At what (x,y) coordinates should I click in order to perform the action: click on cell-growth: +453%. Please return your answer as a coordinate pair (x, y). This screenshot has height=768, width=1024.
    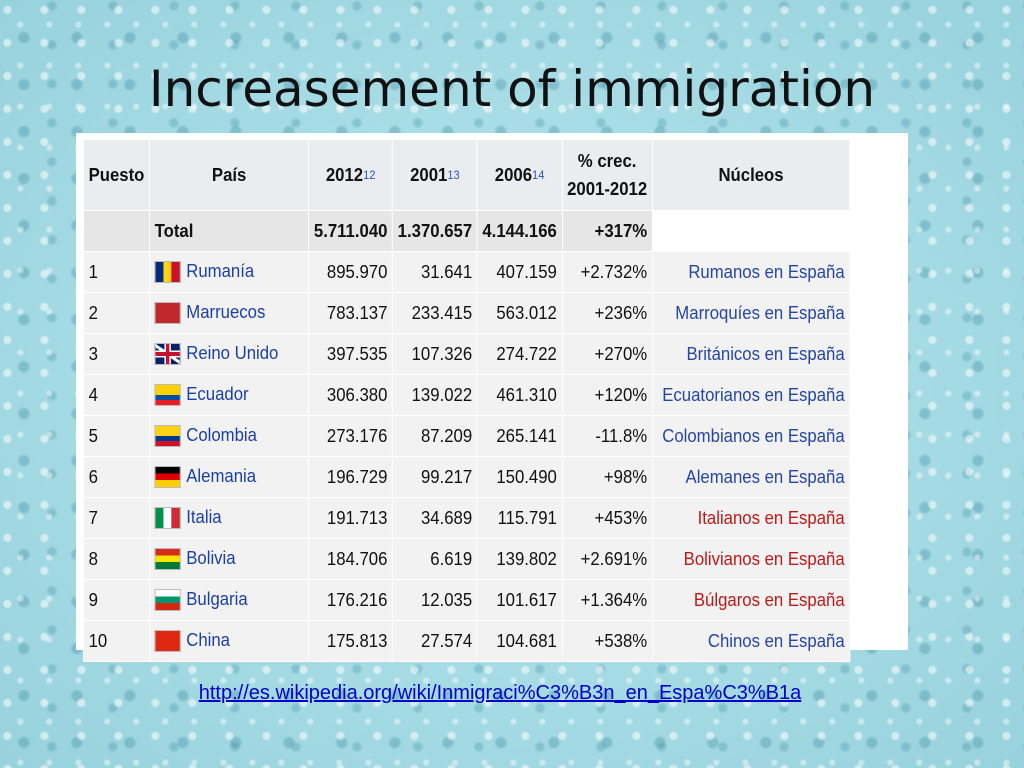
    Looking at the image, I should click on (607, 518).